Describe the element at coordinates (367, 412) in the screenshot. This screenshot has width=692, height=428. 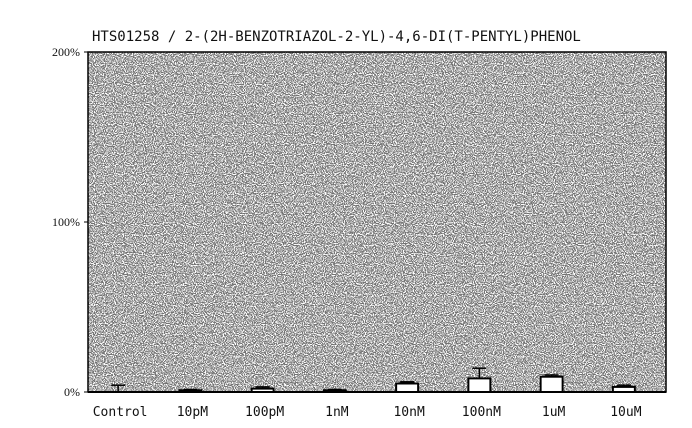
I see `x-axis-labels: Control 10pM 100pM 1nM 10nM 100nM 1uM 10uM` at that location.